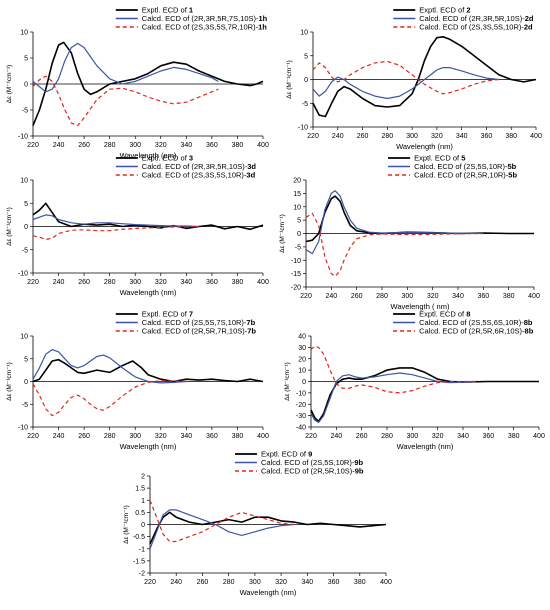 This screenshot has height=610, width=550. What do you see at coordinates (302, 337) in the screenshot?
I see `y-tick-label: 40` at bounding box center [302, 337].